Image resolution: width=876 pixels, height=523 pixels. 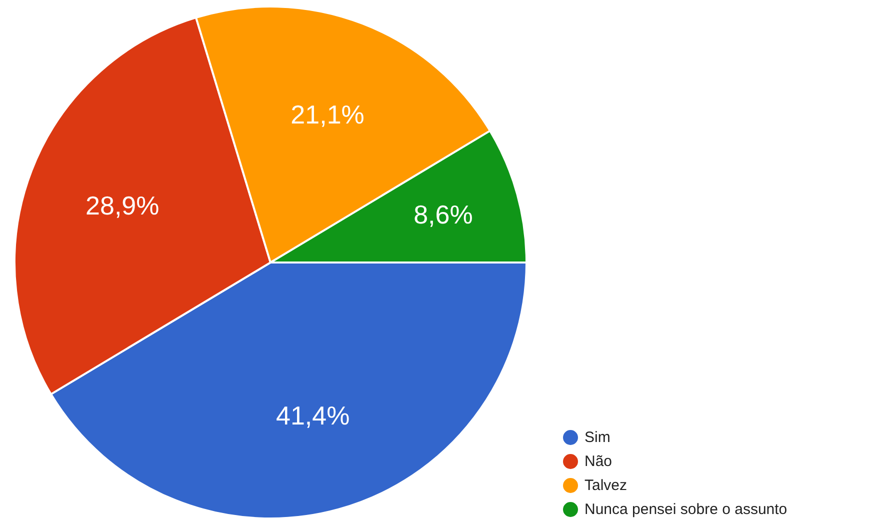 What do you see at coordinates (327, 114) in the screenshot?
I see `data-label: 21,1%` at bounding box center [327, 114].